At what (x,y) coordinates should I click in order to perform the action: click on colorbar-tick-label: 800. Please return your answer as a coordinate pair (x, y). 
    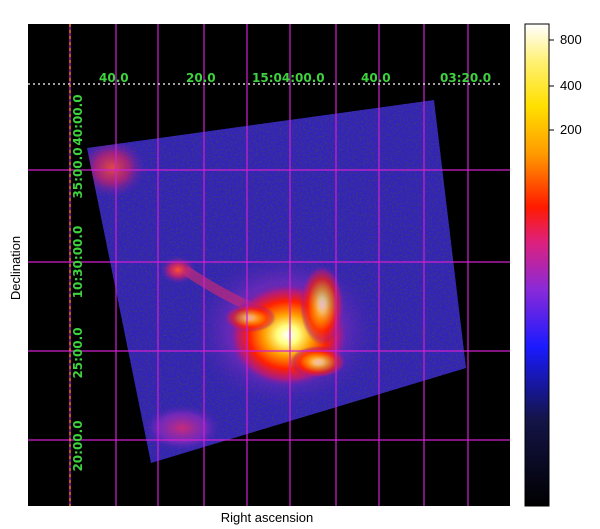
    Looking at the image, I should click on (571, 39).